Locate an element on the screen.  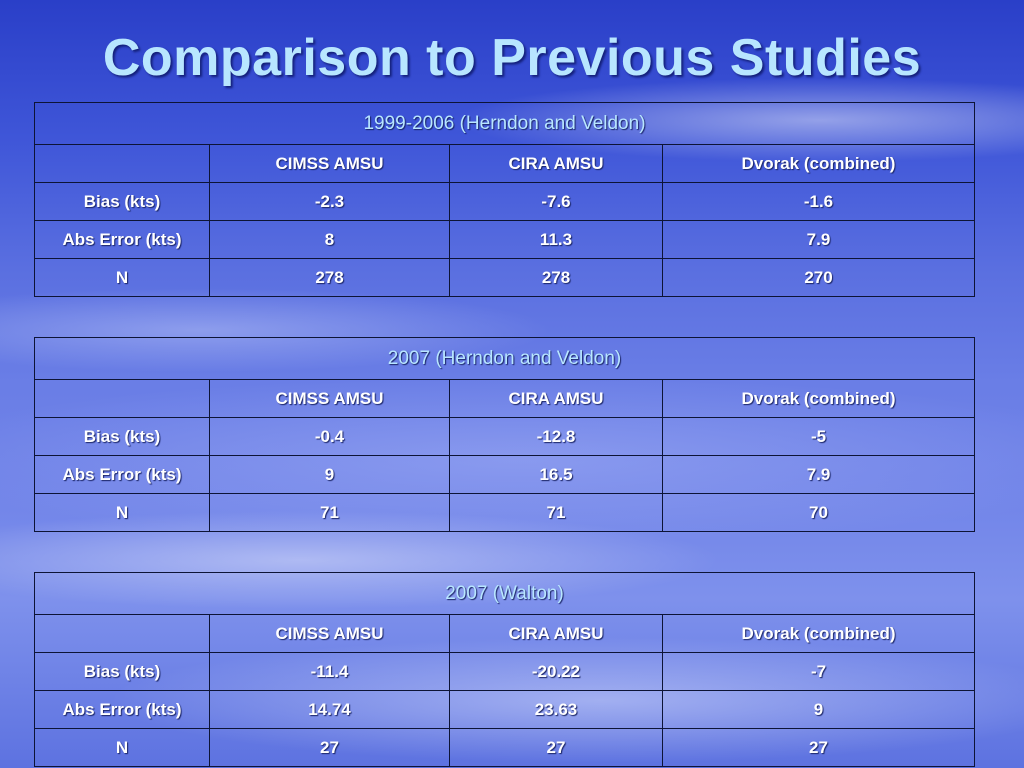
table-cell: -7.6 is located at coordinates (556, 201).